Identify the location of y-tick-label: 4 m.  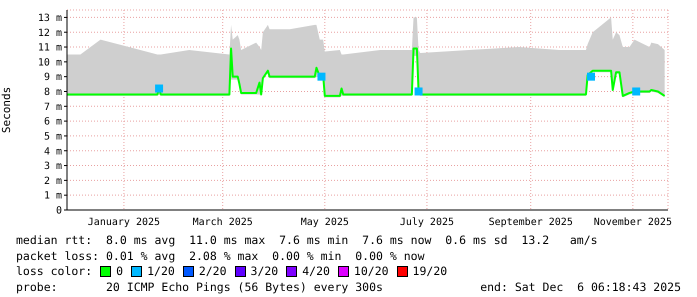
(53, 152).